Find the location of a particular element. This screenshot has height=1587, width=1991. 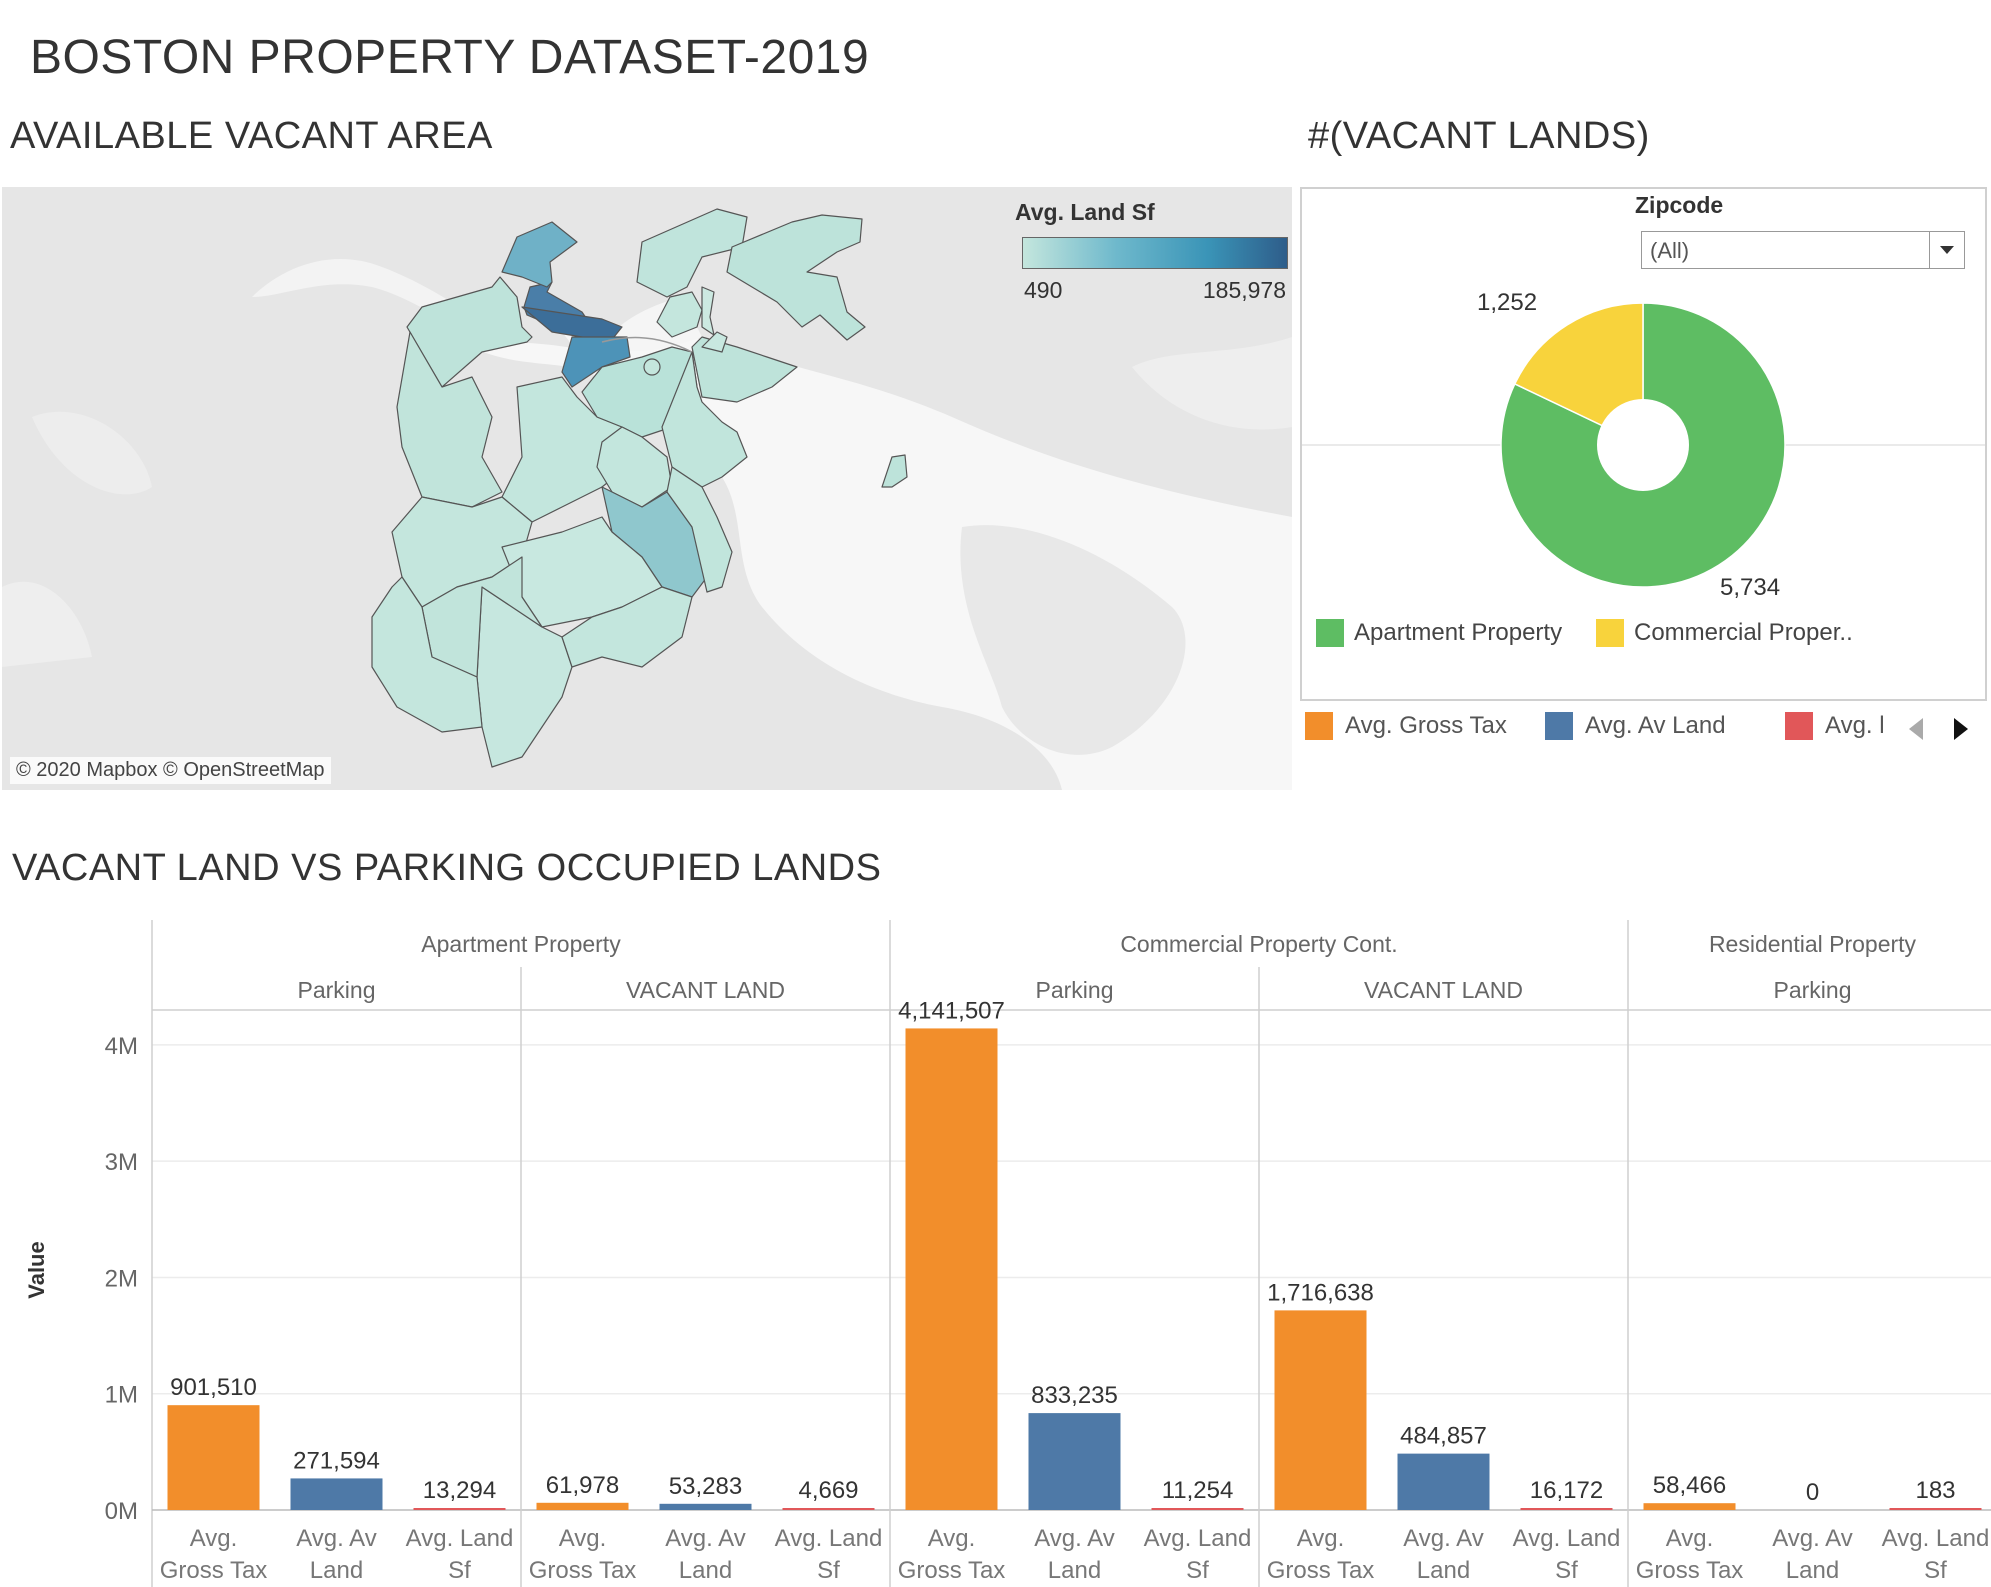

bar-legend-label-gross-tax: Avg. Gross Tax is located at coordinates (1426, 725).